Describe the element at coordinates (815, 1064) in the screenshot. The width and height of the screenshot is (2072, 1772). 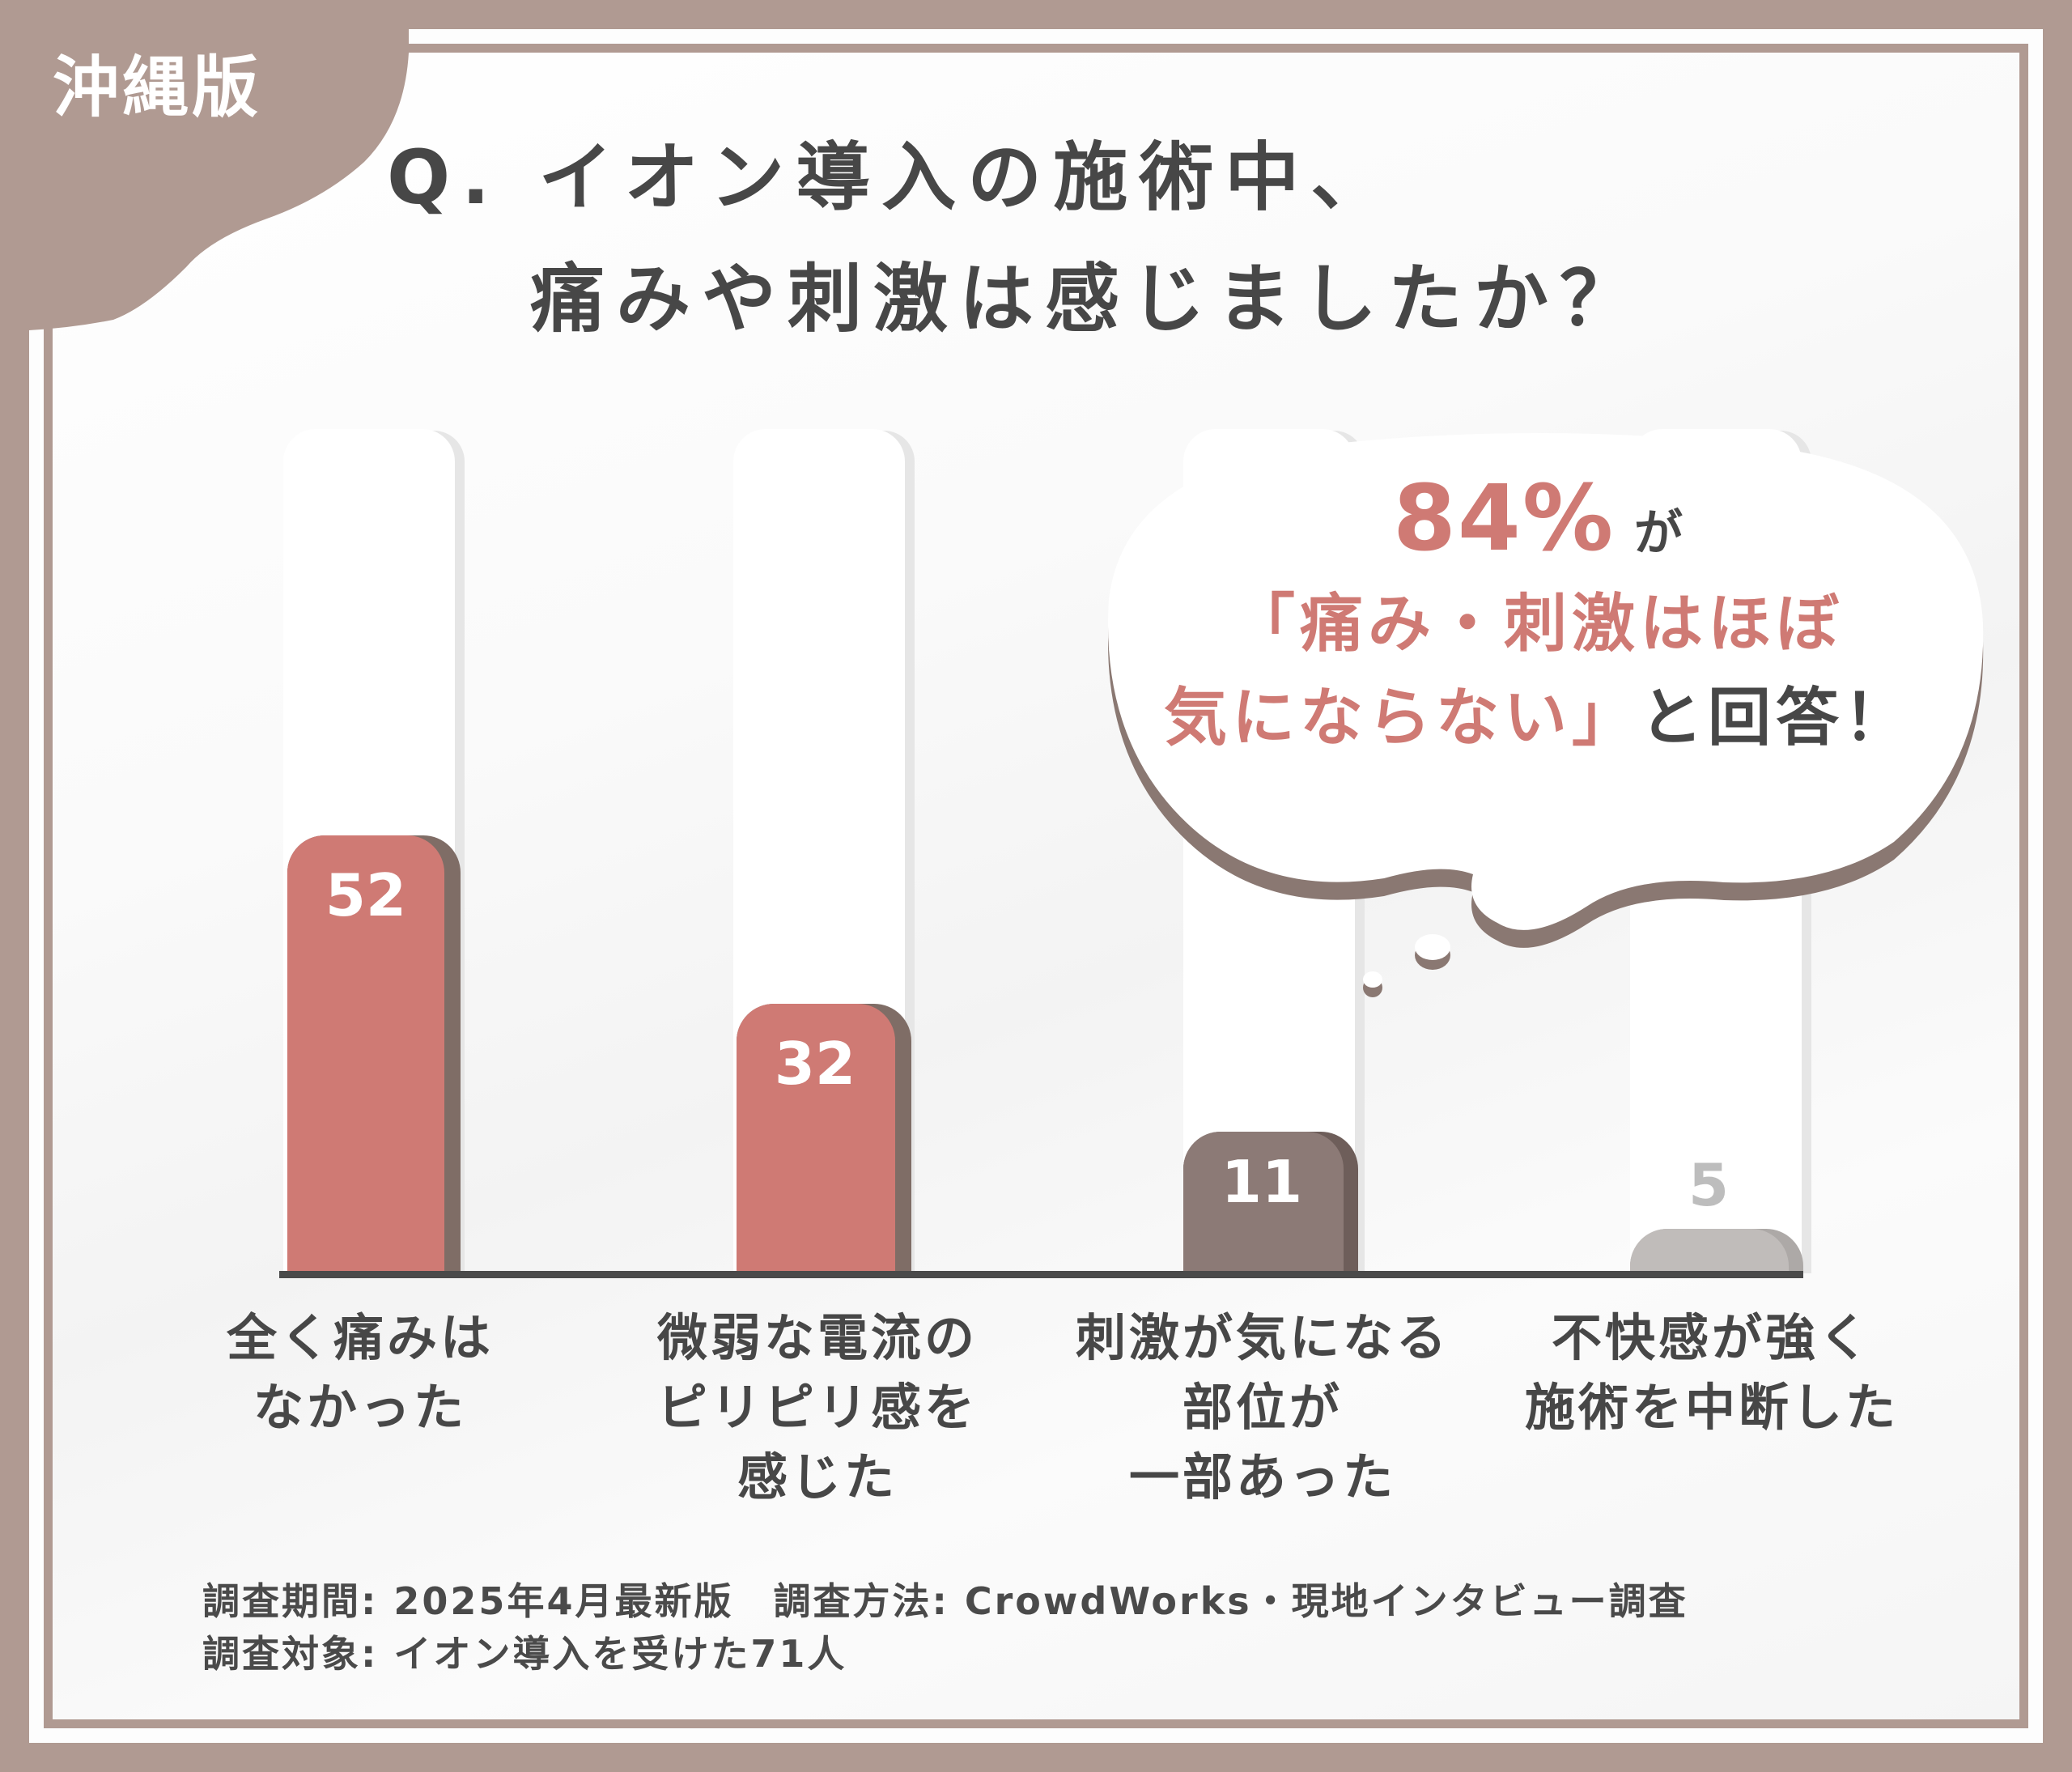
I see `bar-2-value: 32` at that location.